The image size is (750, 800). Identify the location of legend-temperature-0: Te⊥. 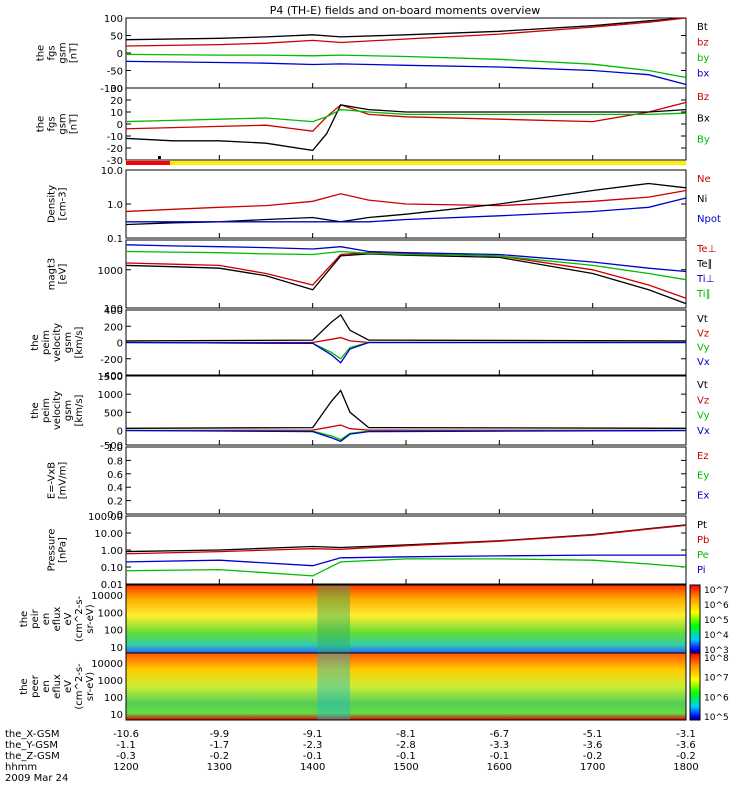
(706, 249).